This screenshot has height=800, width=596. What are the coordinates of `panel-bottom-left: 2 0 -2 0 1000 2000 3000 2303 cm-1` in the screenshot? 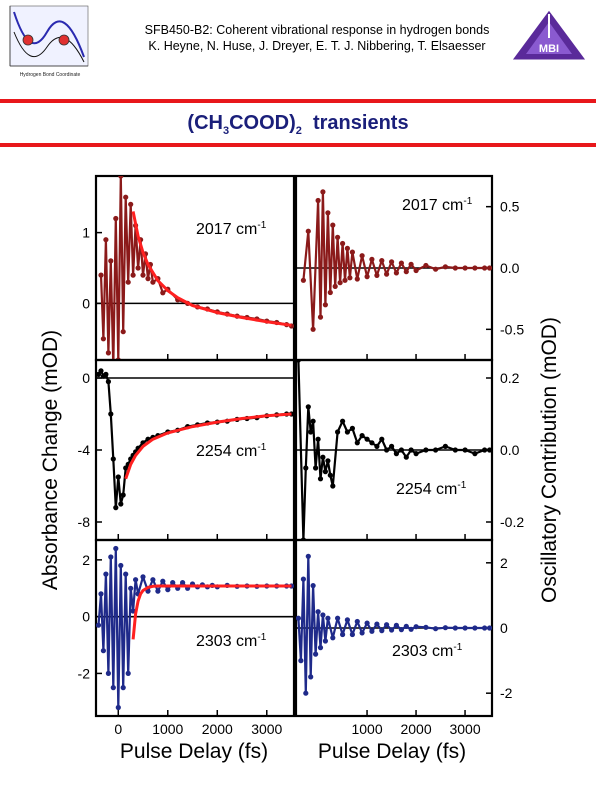 It's located at (187, 637).